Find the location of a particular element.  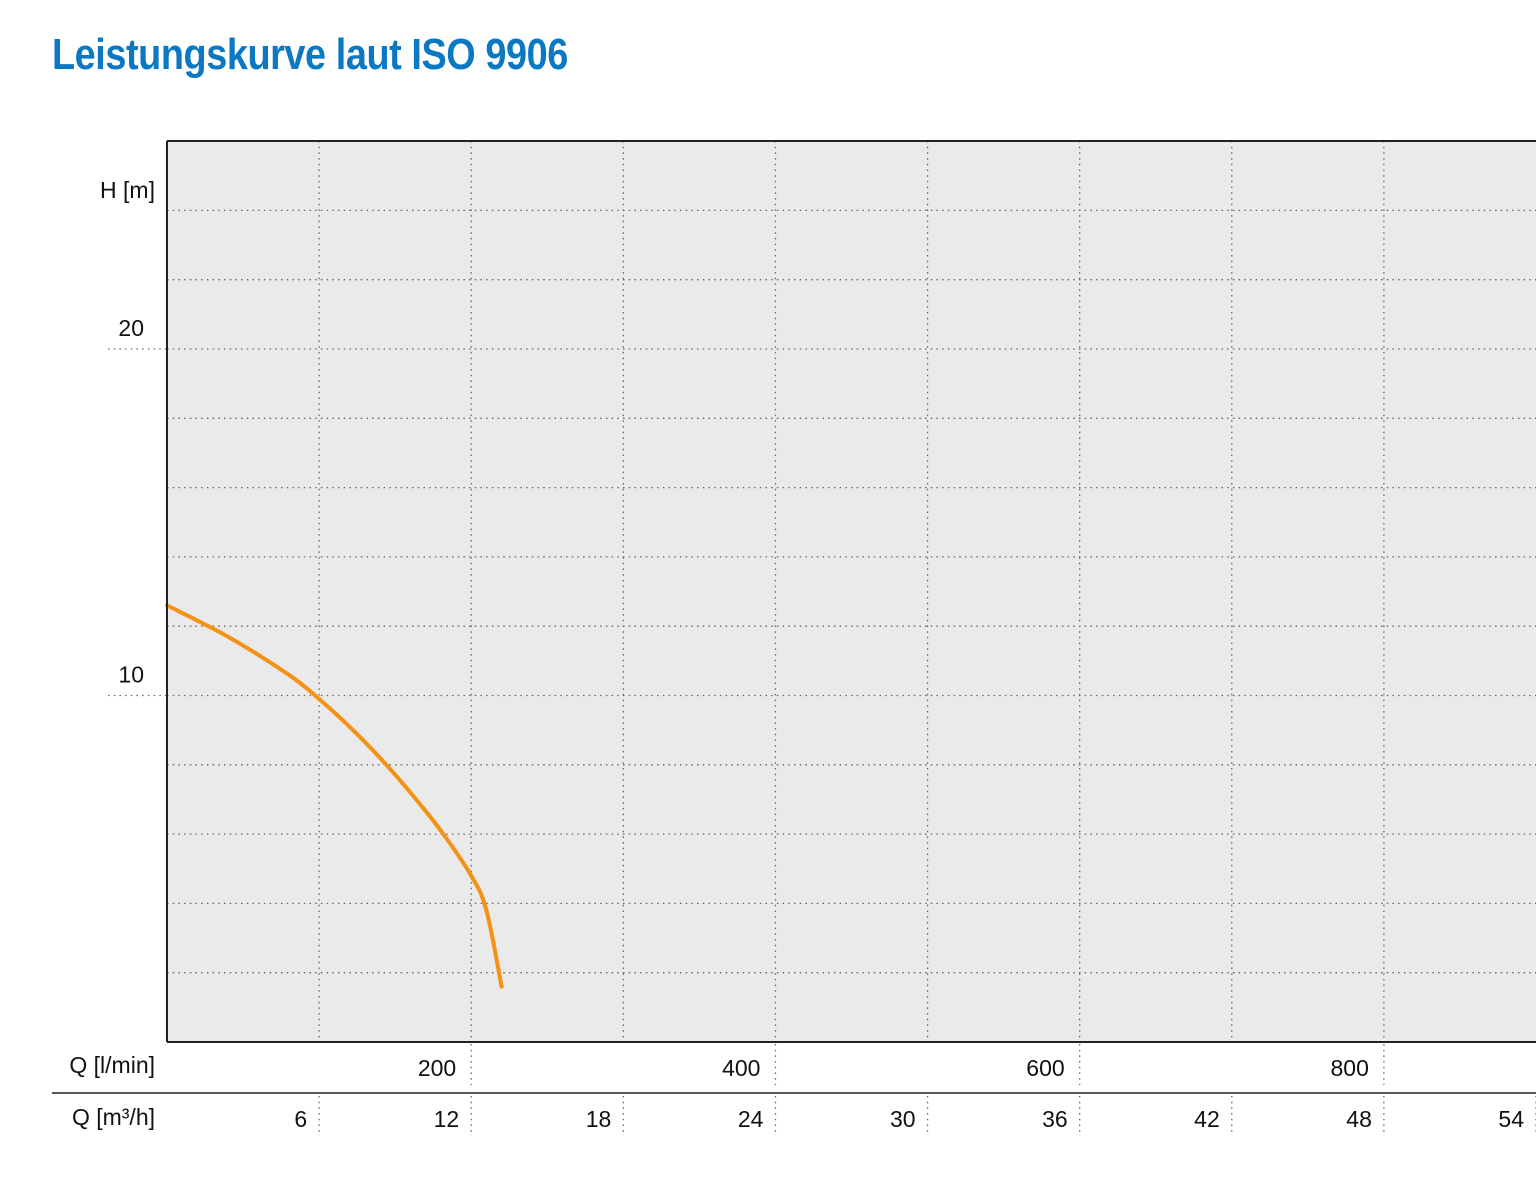

lmin-tick-label: 200 is located at coordinates (437, 1068).